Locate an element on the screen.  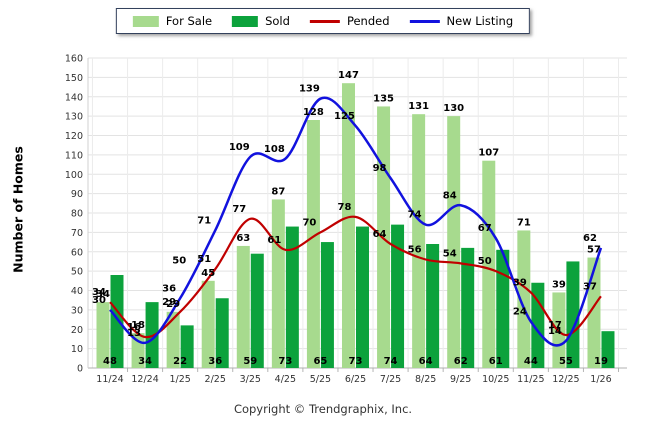
new-listing-label: 139 is located at coordinates (309, 89).